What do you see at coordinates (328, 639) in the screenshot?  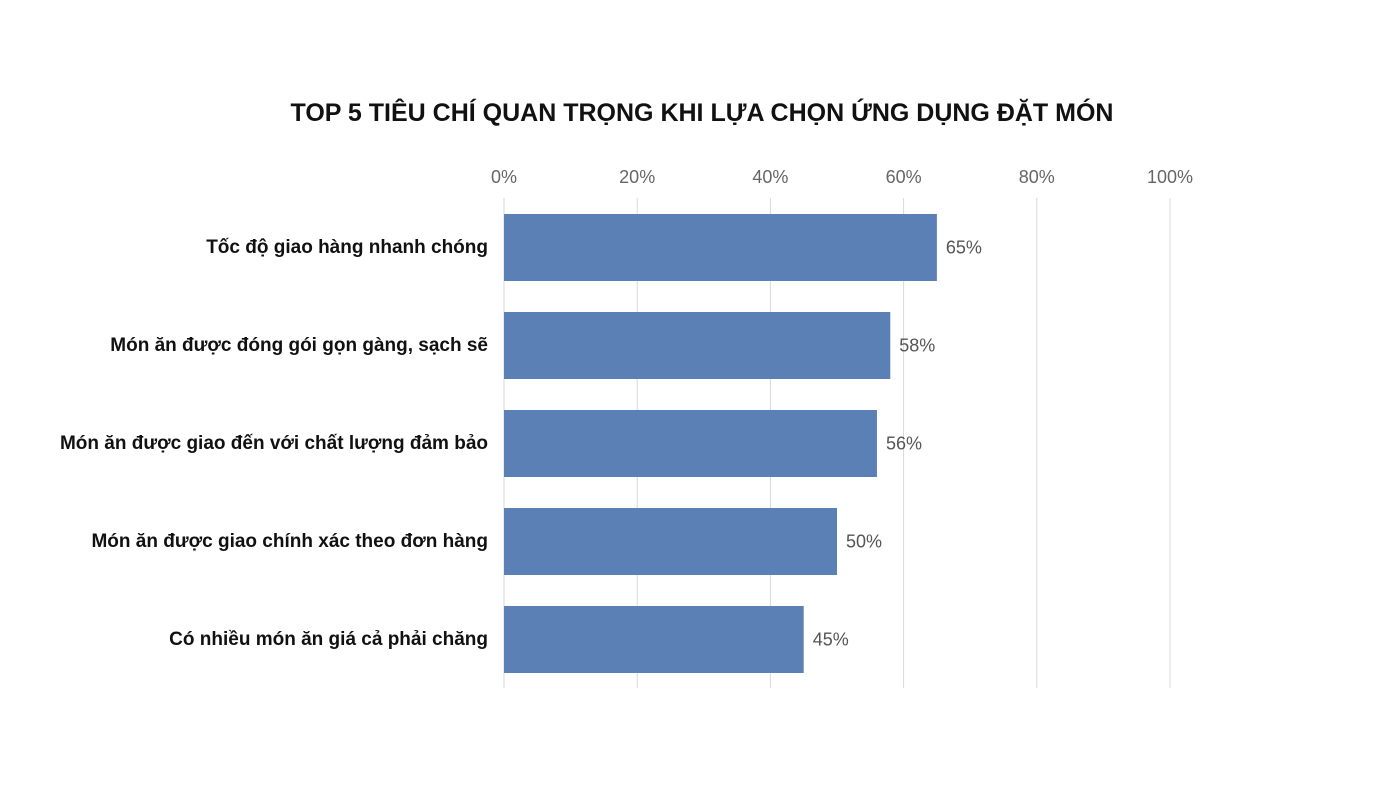 I see `category-label: Có nhiều món ăn giá cả phải chăng` at bounding box center [328, 639].